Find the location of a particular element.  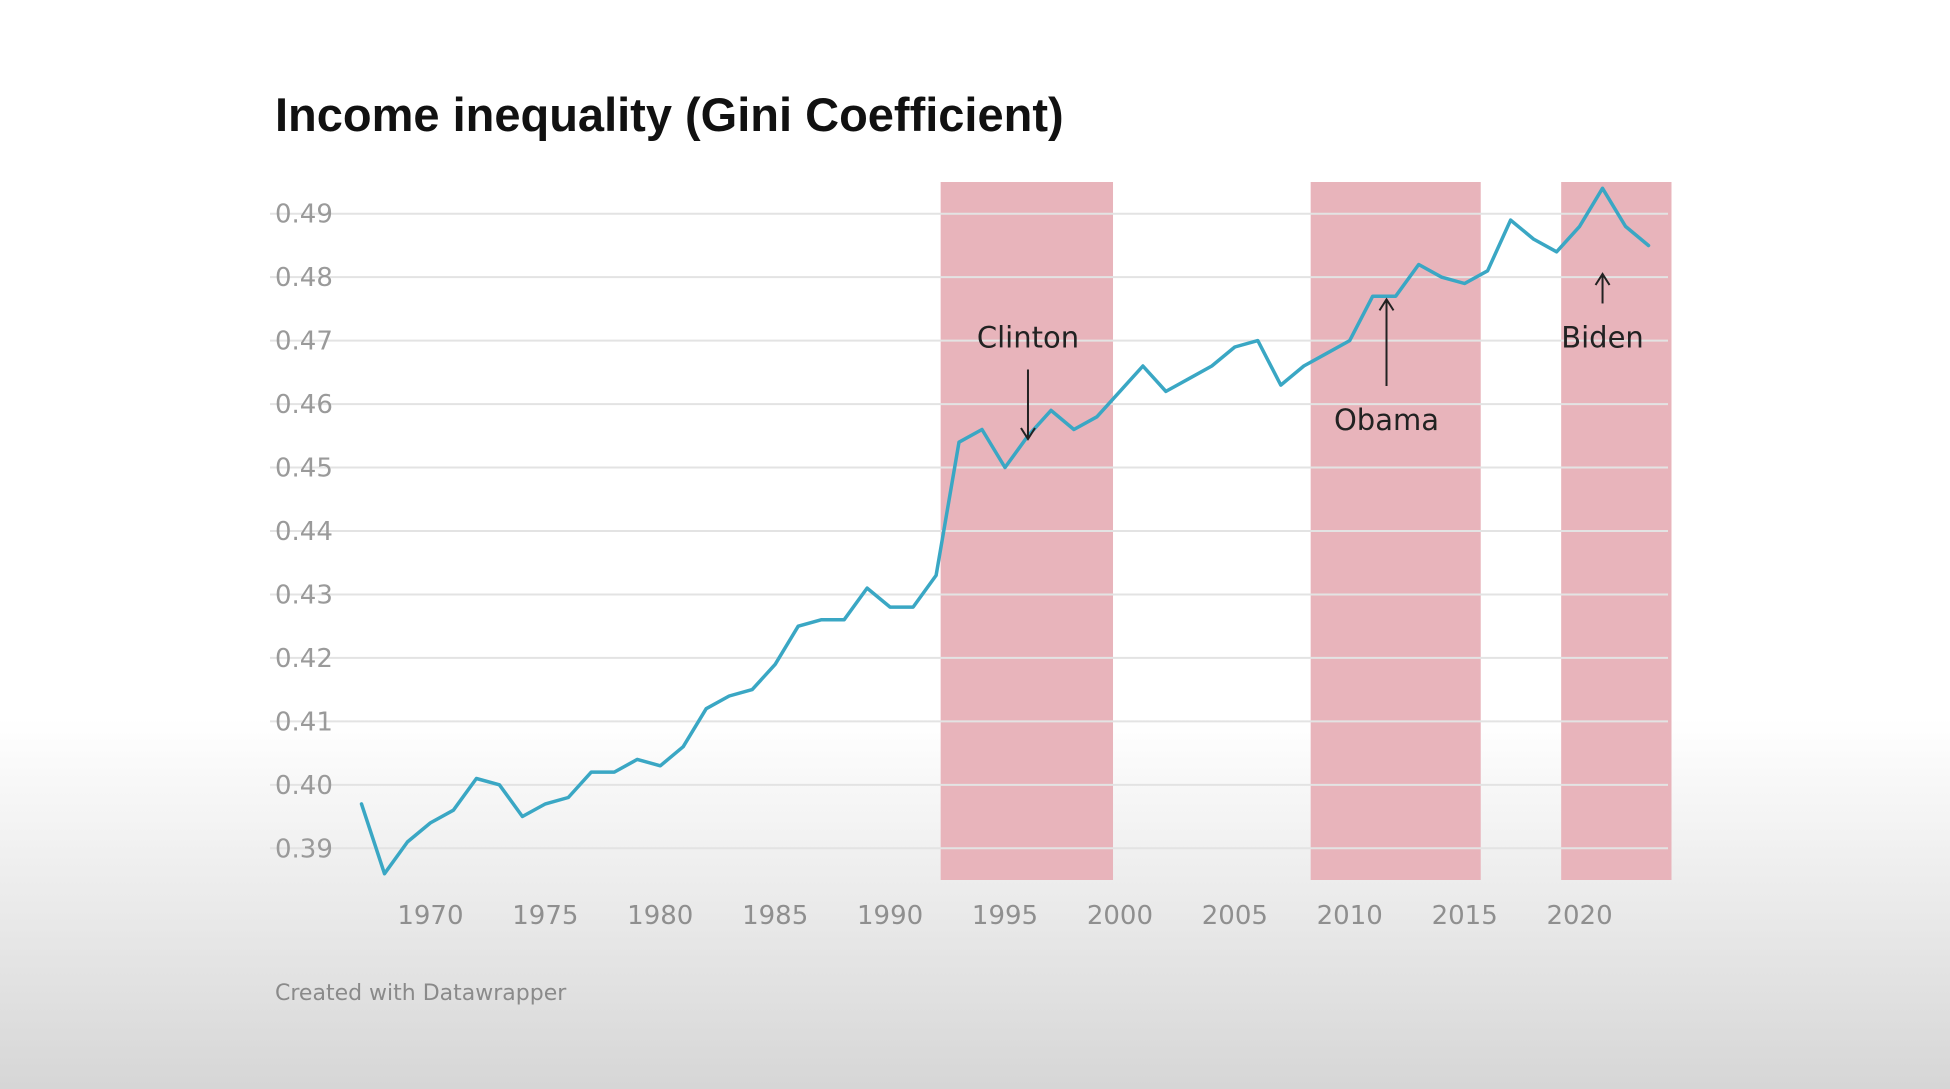

y-tick-label: 0.40 is located at coordinates (304, 786).